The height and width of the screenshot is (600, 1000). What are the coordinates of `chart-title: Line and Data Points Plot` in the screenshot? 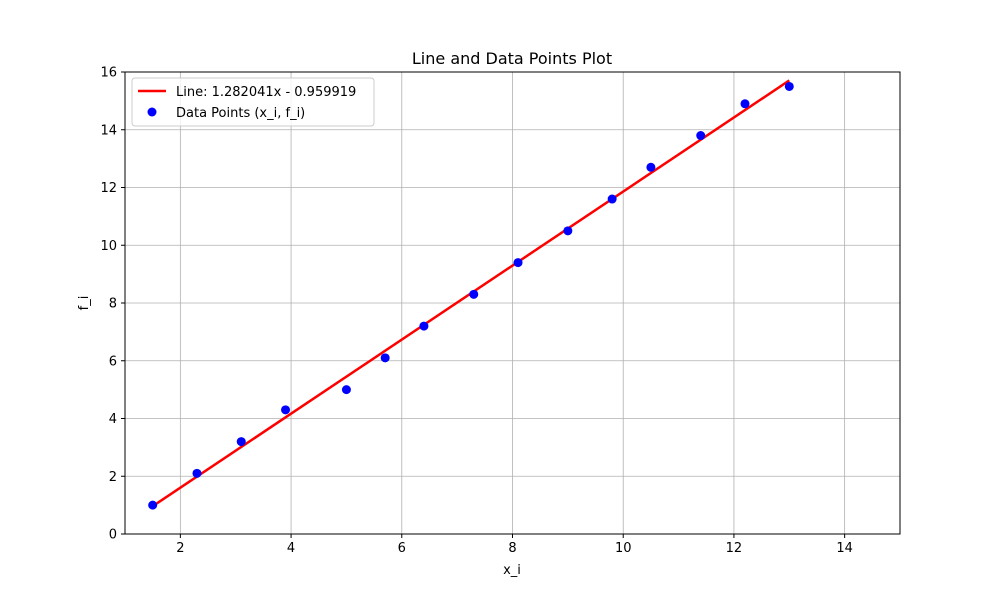 It's located at (512, 58).